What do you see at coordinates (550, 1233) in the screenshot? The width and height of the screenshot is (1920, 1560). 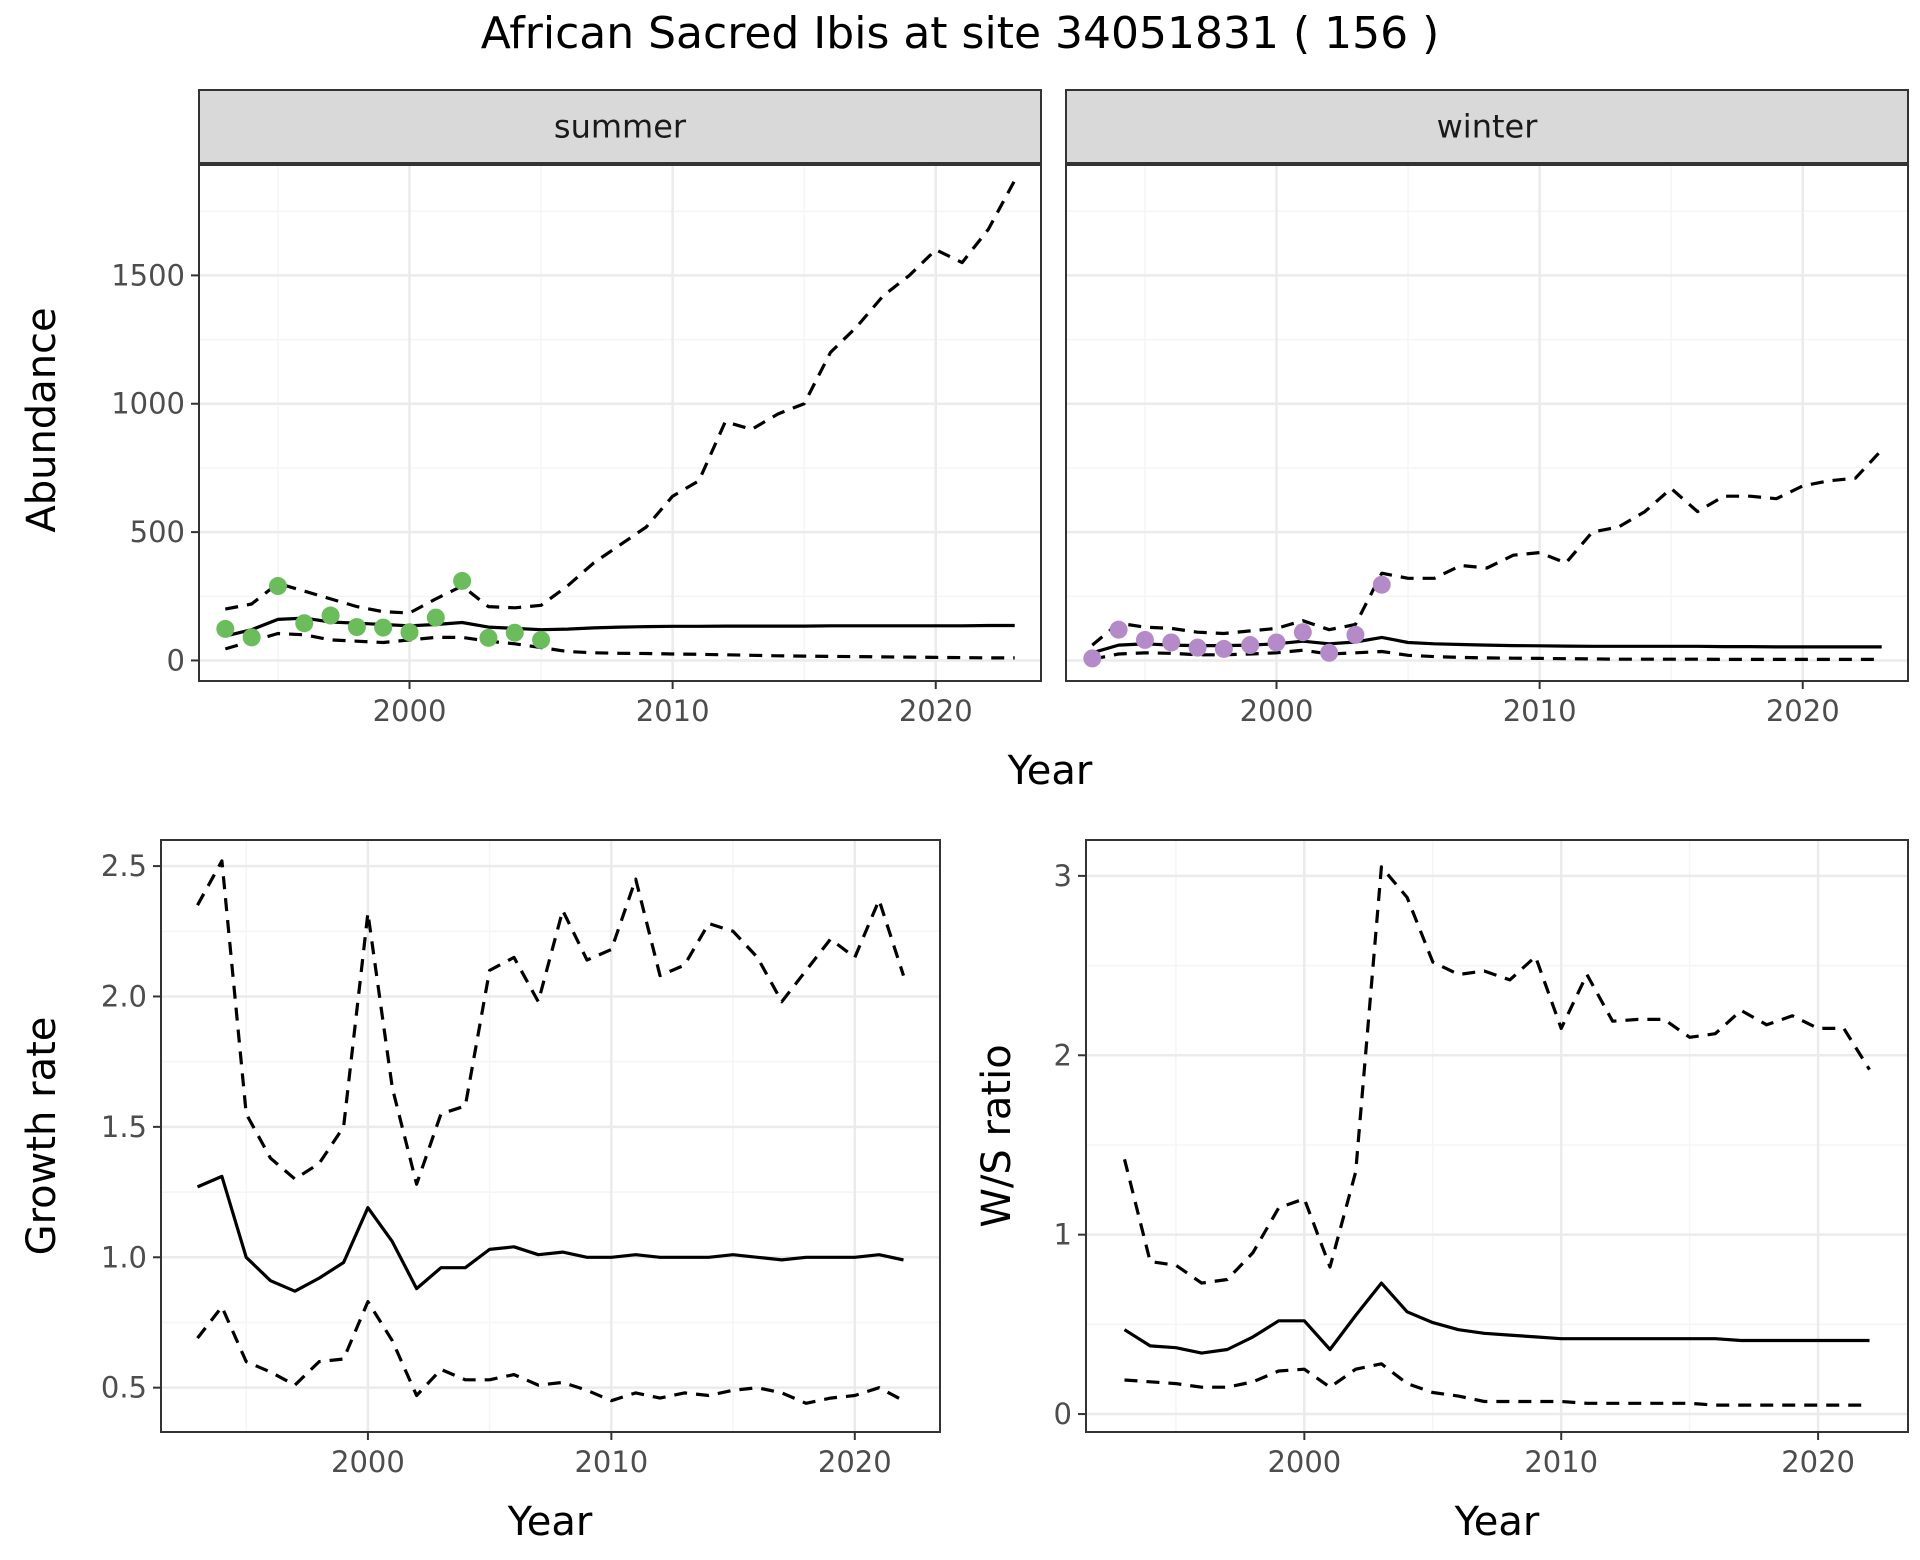 I see `growth-estimate-line` at bounding box center [550, 1233].